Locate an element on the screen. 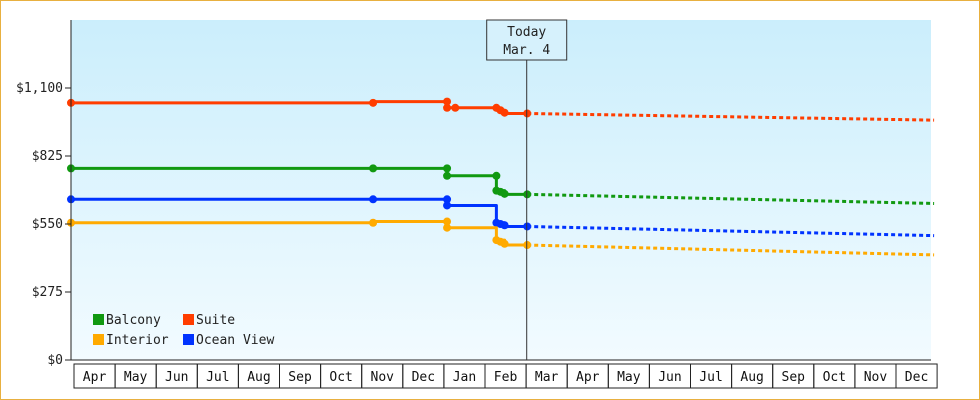 The image size is (980, 400). y-tick-label: $1,100 is located at coordinates (39, 88).